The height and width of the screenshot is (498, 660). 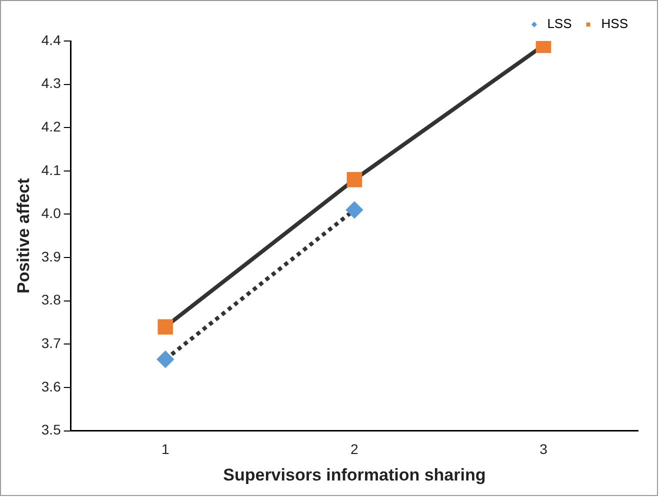 What do you see at coordinates (559, 24) in the screenshot?
I see `legend-label: LSS` at bounding box center [559, 24].